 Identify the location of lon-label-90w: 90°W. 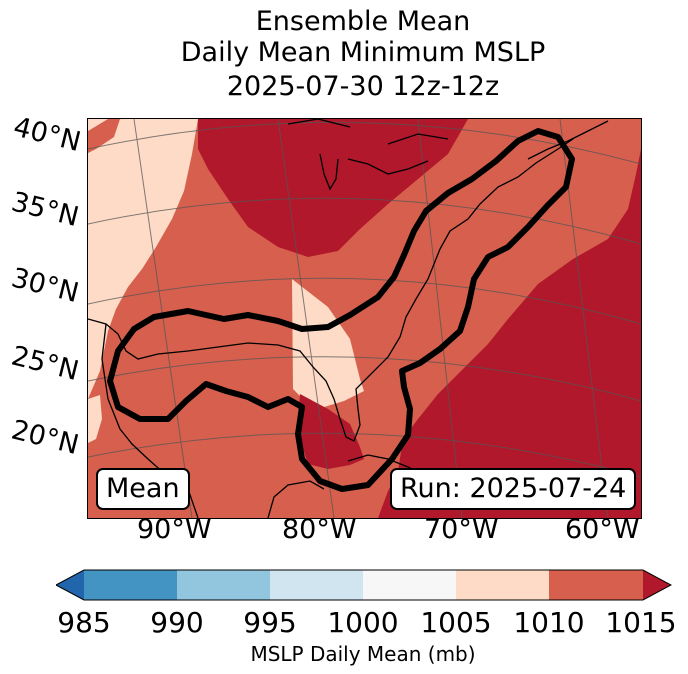
(174, 529).